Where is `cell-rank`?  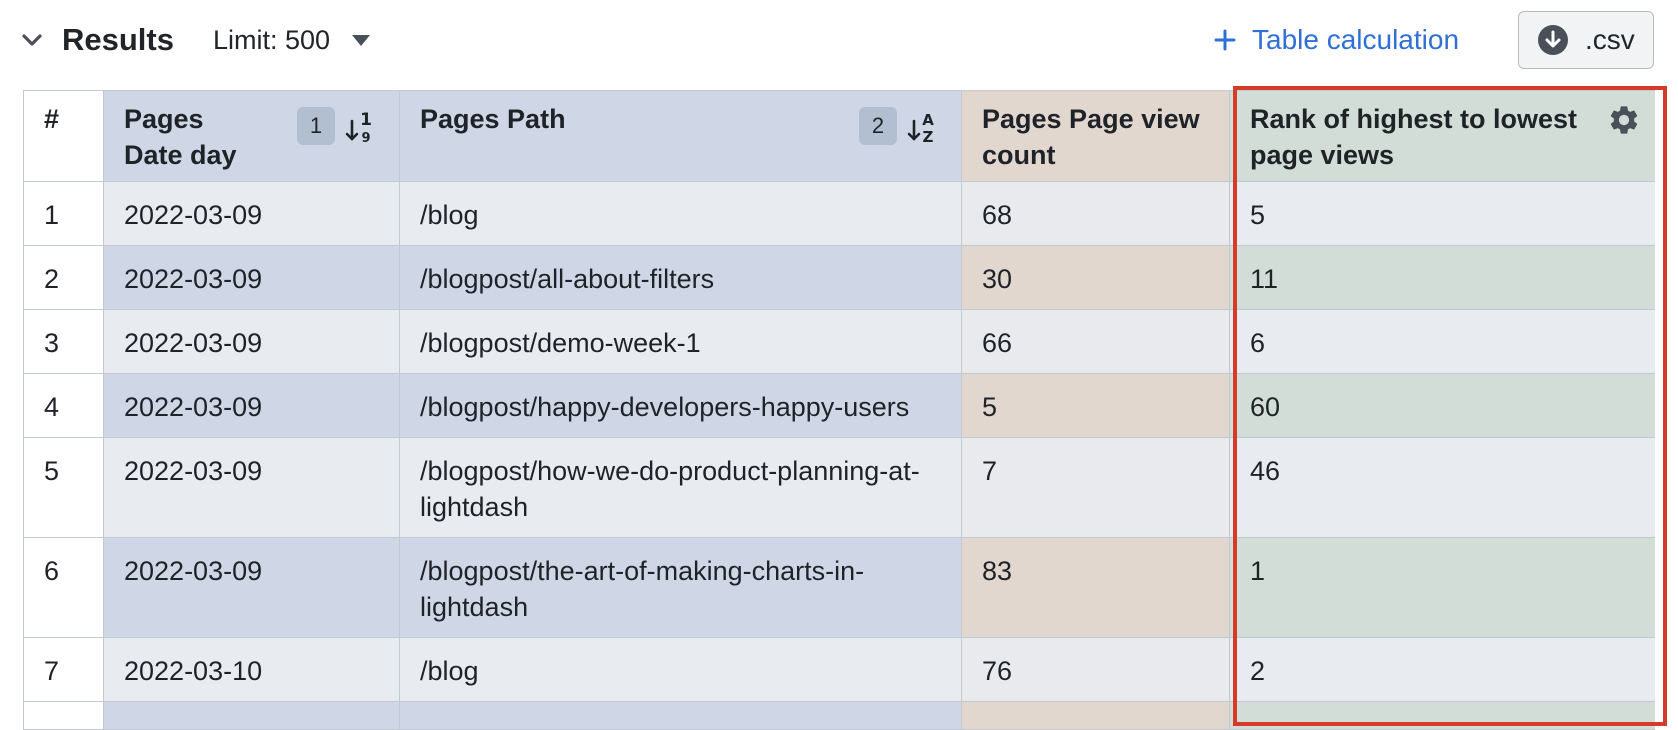
cell-rank is located at coordinates (1442, 715).